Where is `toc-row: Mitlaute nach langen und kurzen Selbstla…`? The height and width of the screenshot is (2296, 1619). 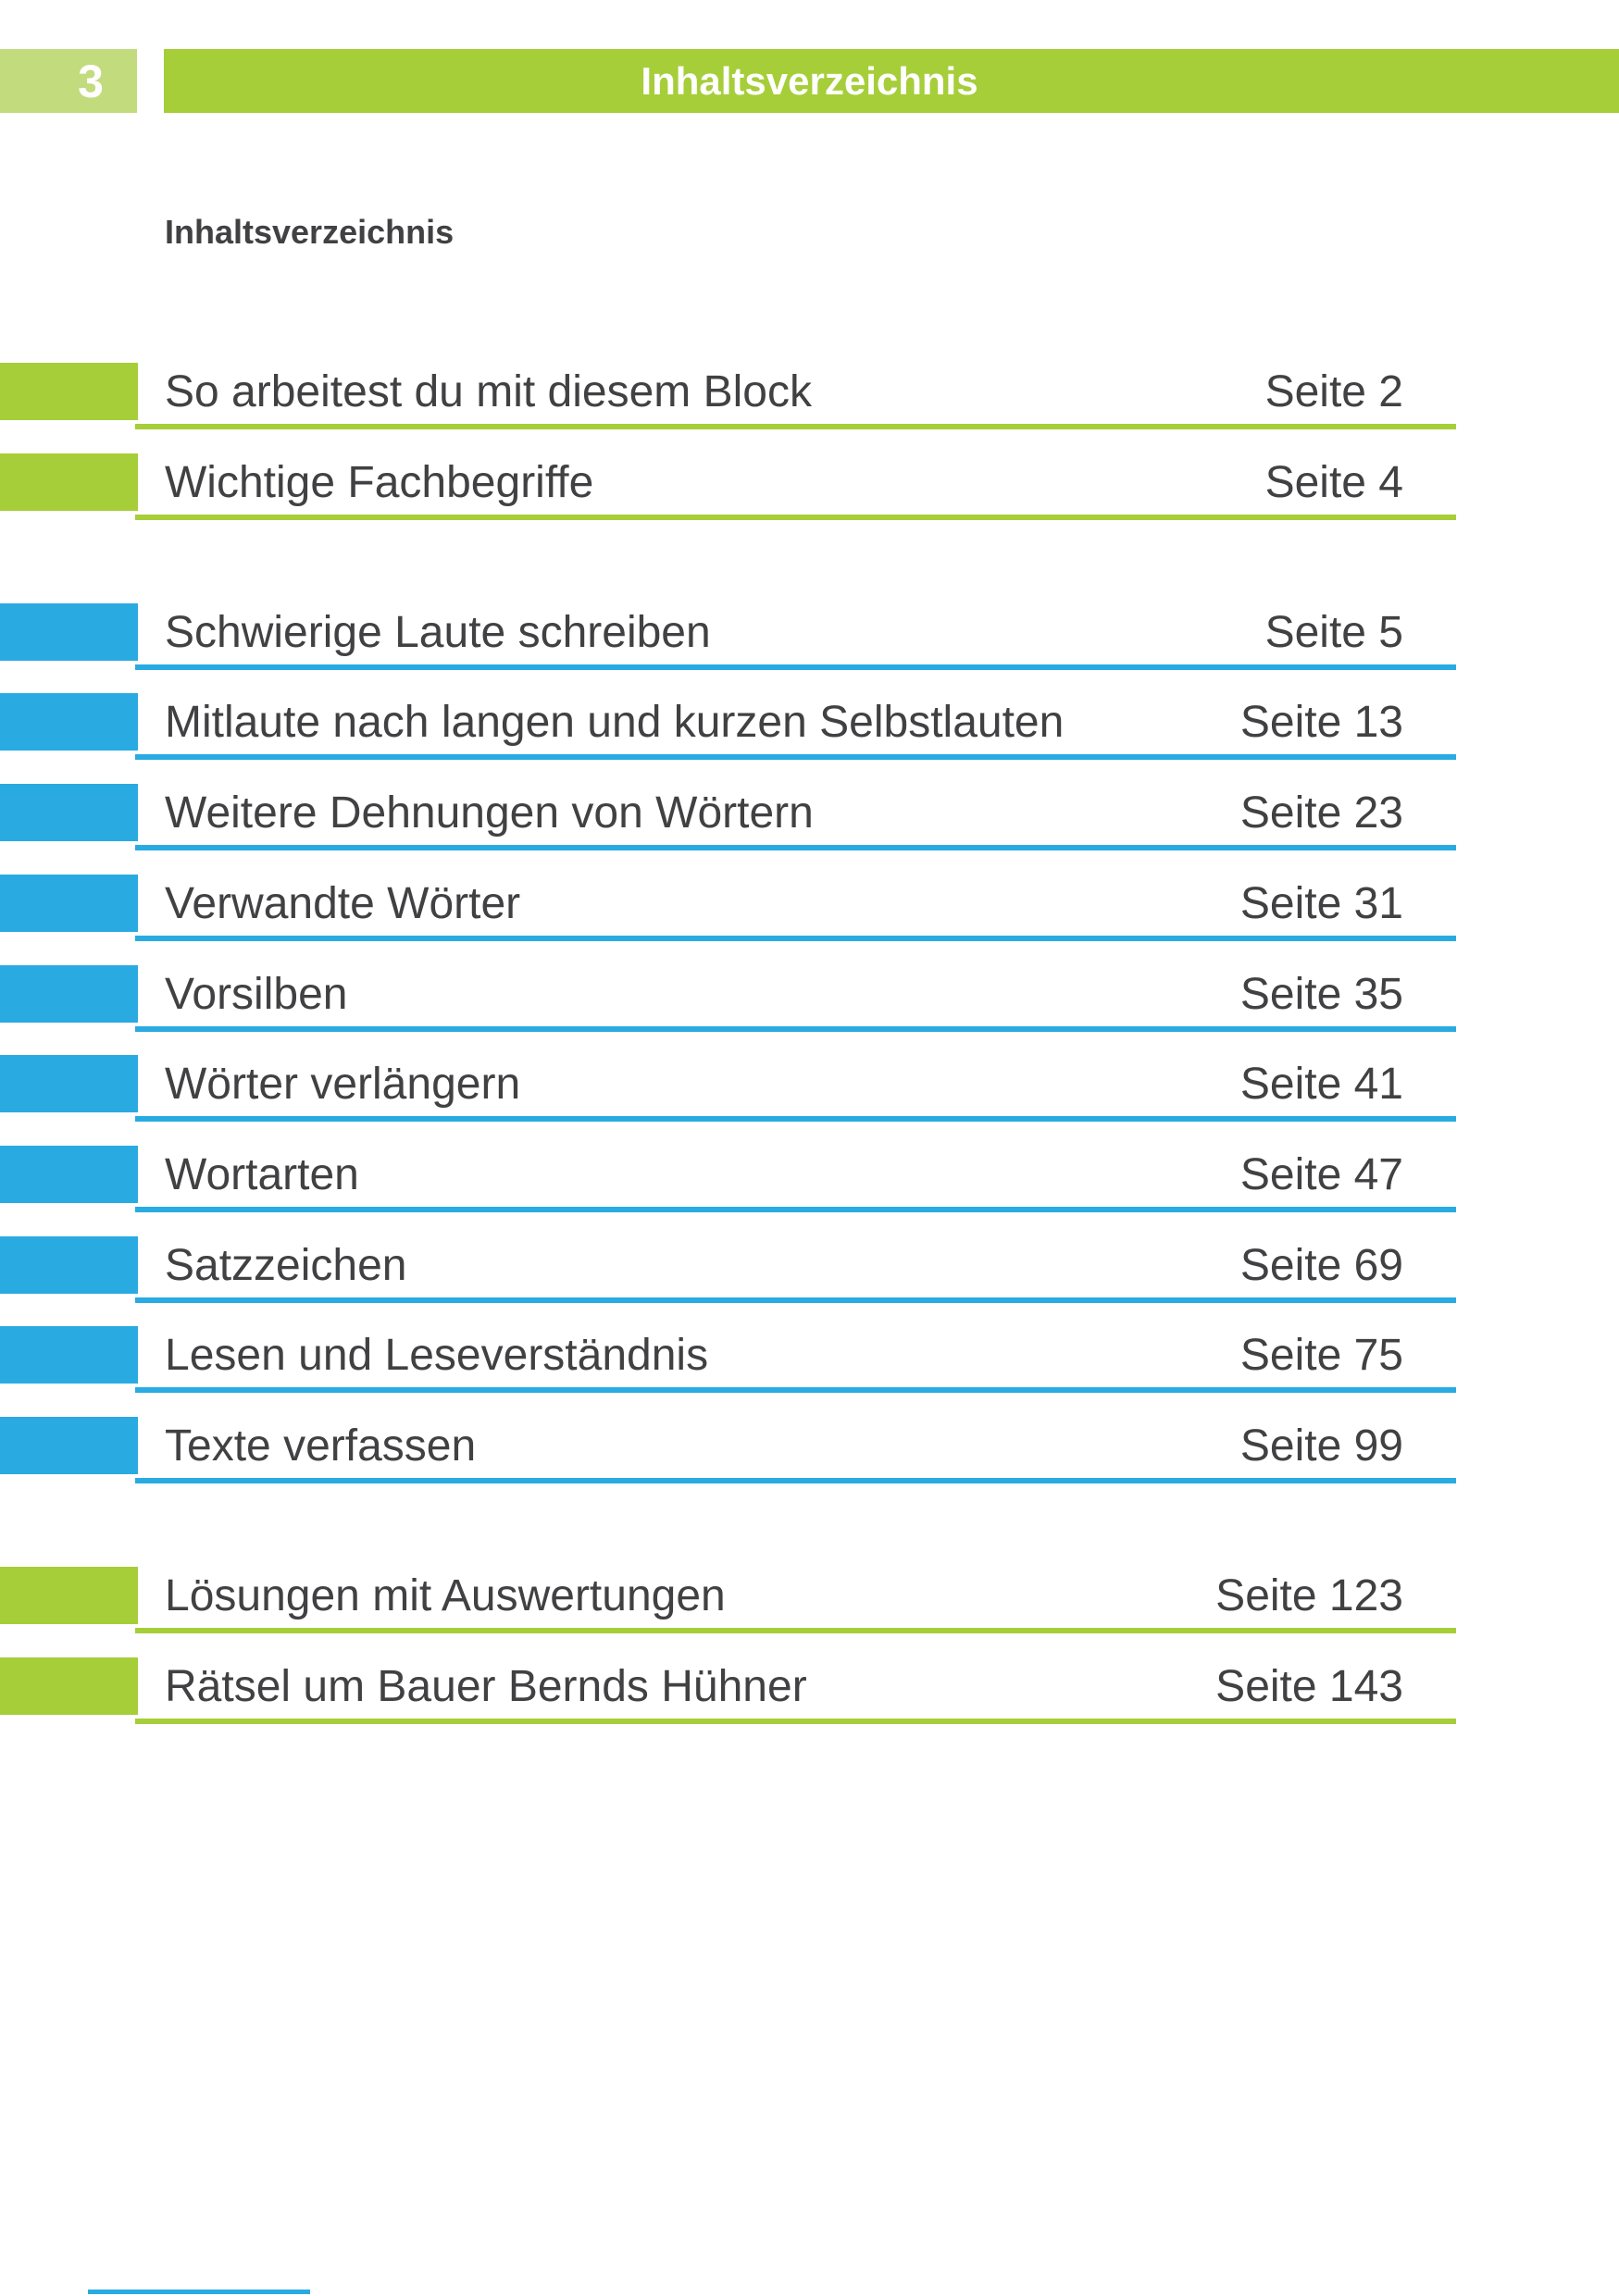 toc-row: Mitlaute nach langen und kurzen Selbstla… is located at coordinates (810, 728).